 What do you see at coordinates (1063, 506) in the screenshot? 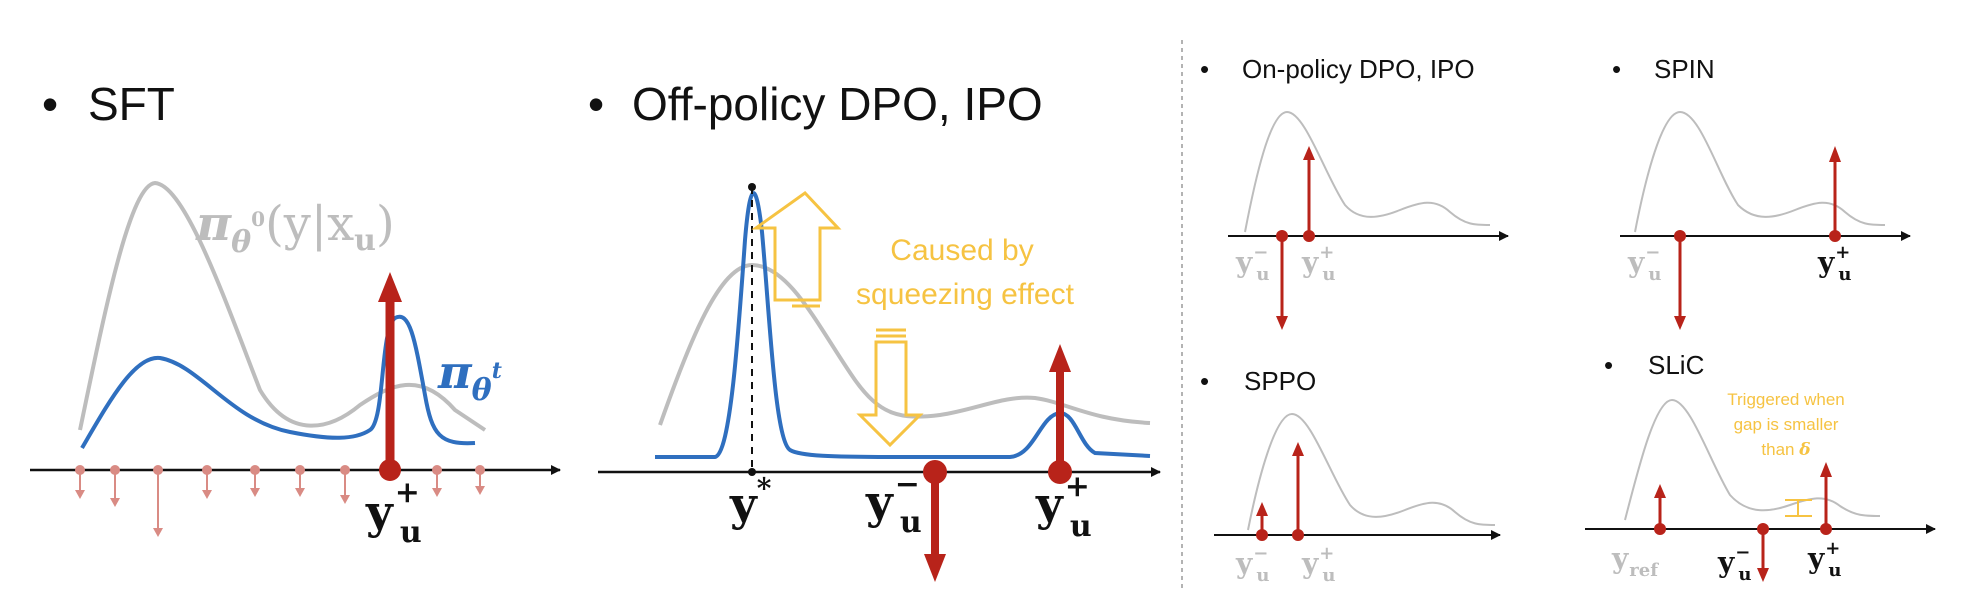
I see `offpolicy-y-positive-label: y+ u` at bounding box center [1063, 506].